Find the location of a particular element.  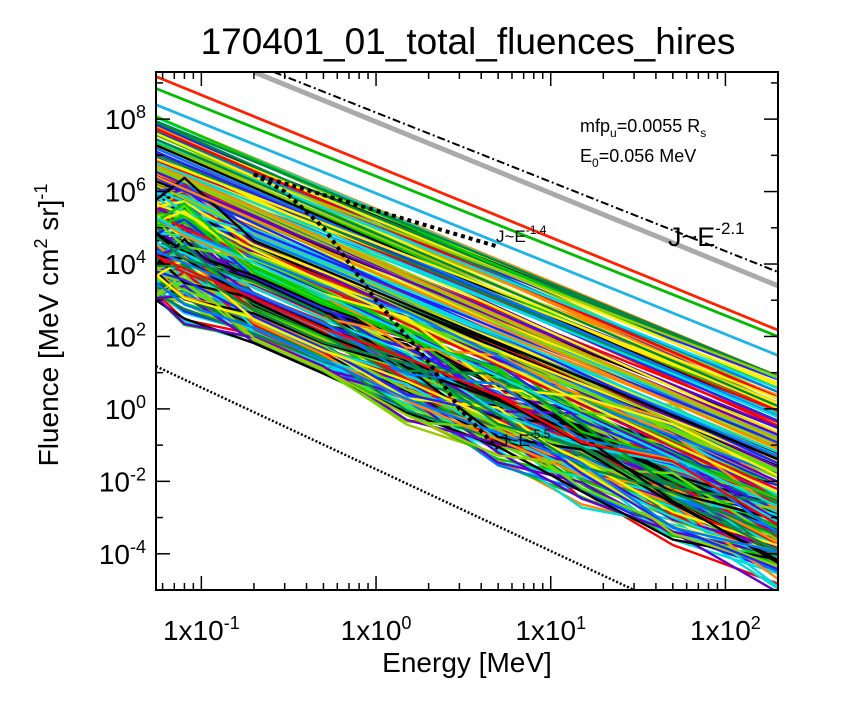

annotation-mfp: mfpu=0.0055 Rs is located at coordinates (643, 128).